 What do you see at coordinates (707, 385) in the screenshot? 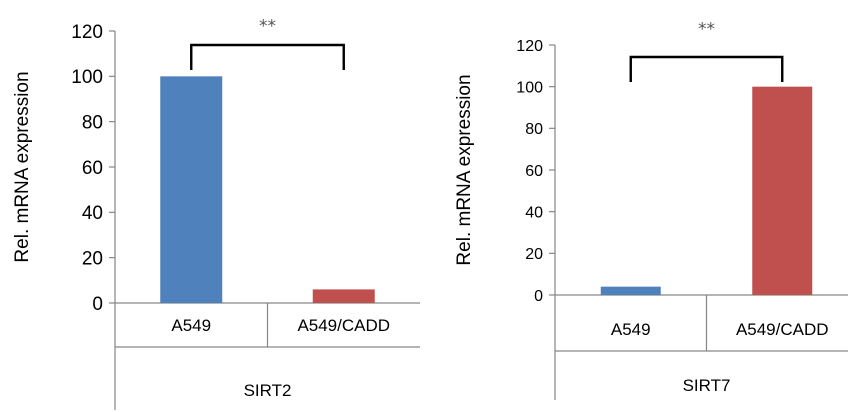
I see `group-label: SIRT7` at bounding box center [707, 385].